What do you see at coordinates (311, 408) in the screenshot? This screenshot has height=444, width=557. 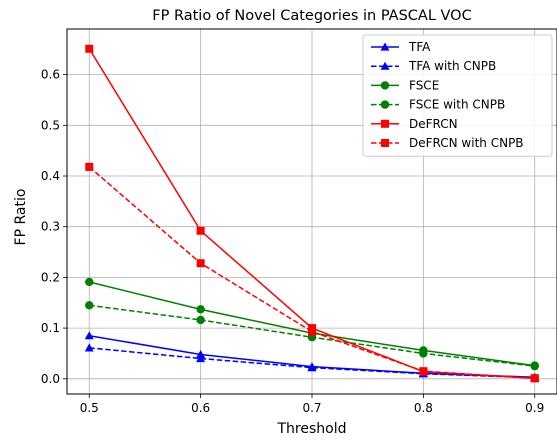 I see `x-tick-label: 0.7` at bounding box center [311, 408].